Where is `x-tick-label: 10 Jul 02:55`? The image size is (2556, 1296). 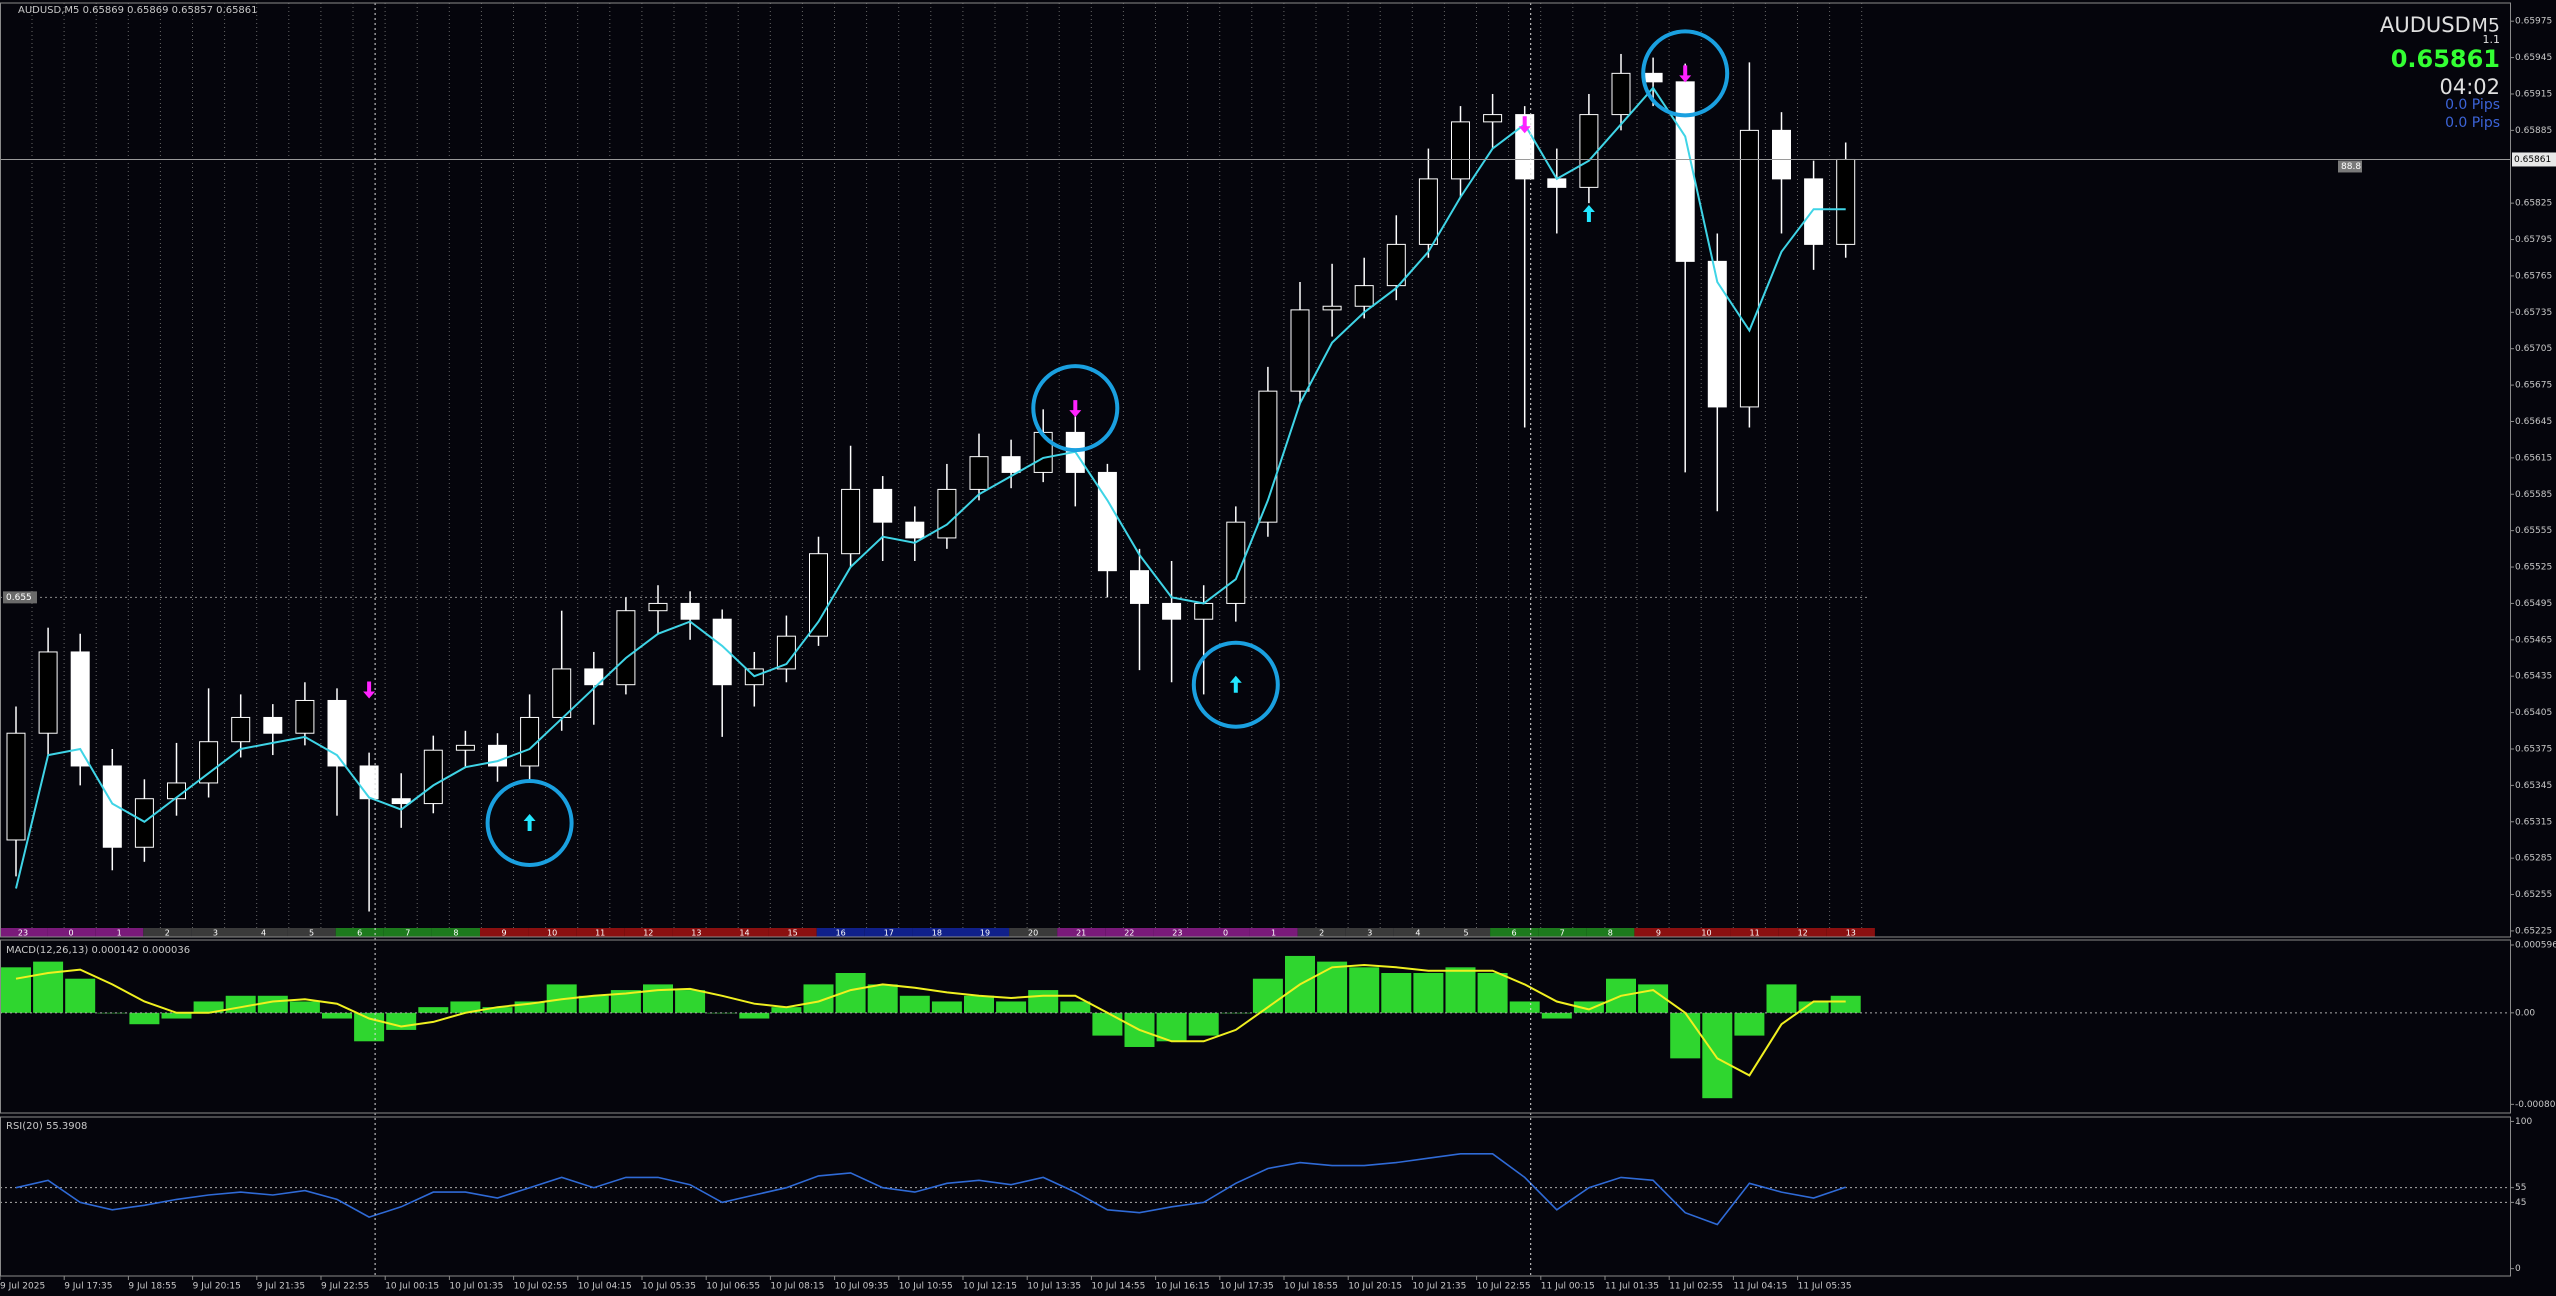
x-tick-label: 10 Jul 02:55 is located at coordinates (541, 1287).